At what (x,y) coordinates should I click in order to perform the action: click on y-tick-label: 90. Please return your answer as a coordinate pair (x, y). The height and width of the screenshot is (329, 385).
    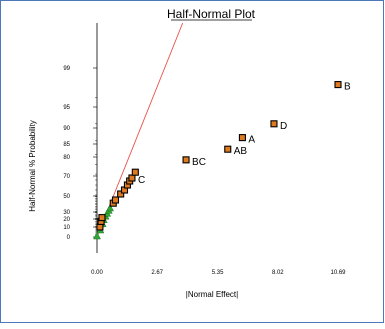
    Looking at the image, I should click on (66, 129).